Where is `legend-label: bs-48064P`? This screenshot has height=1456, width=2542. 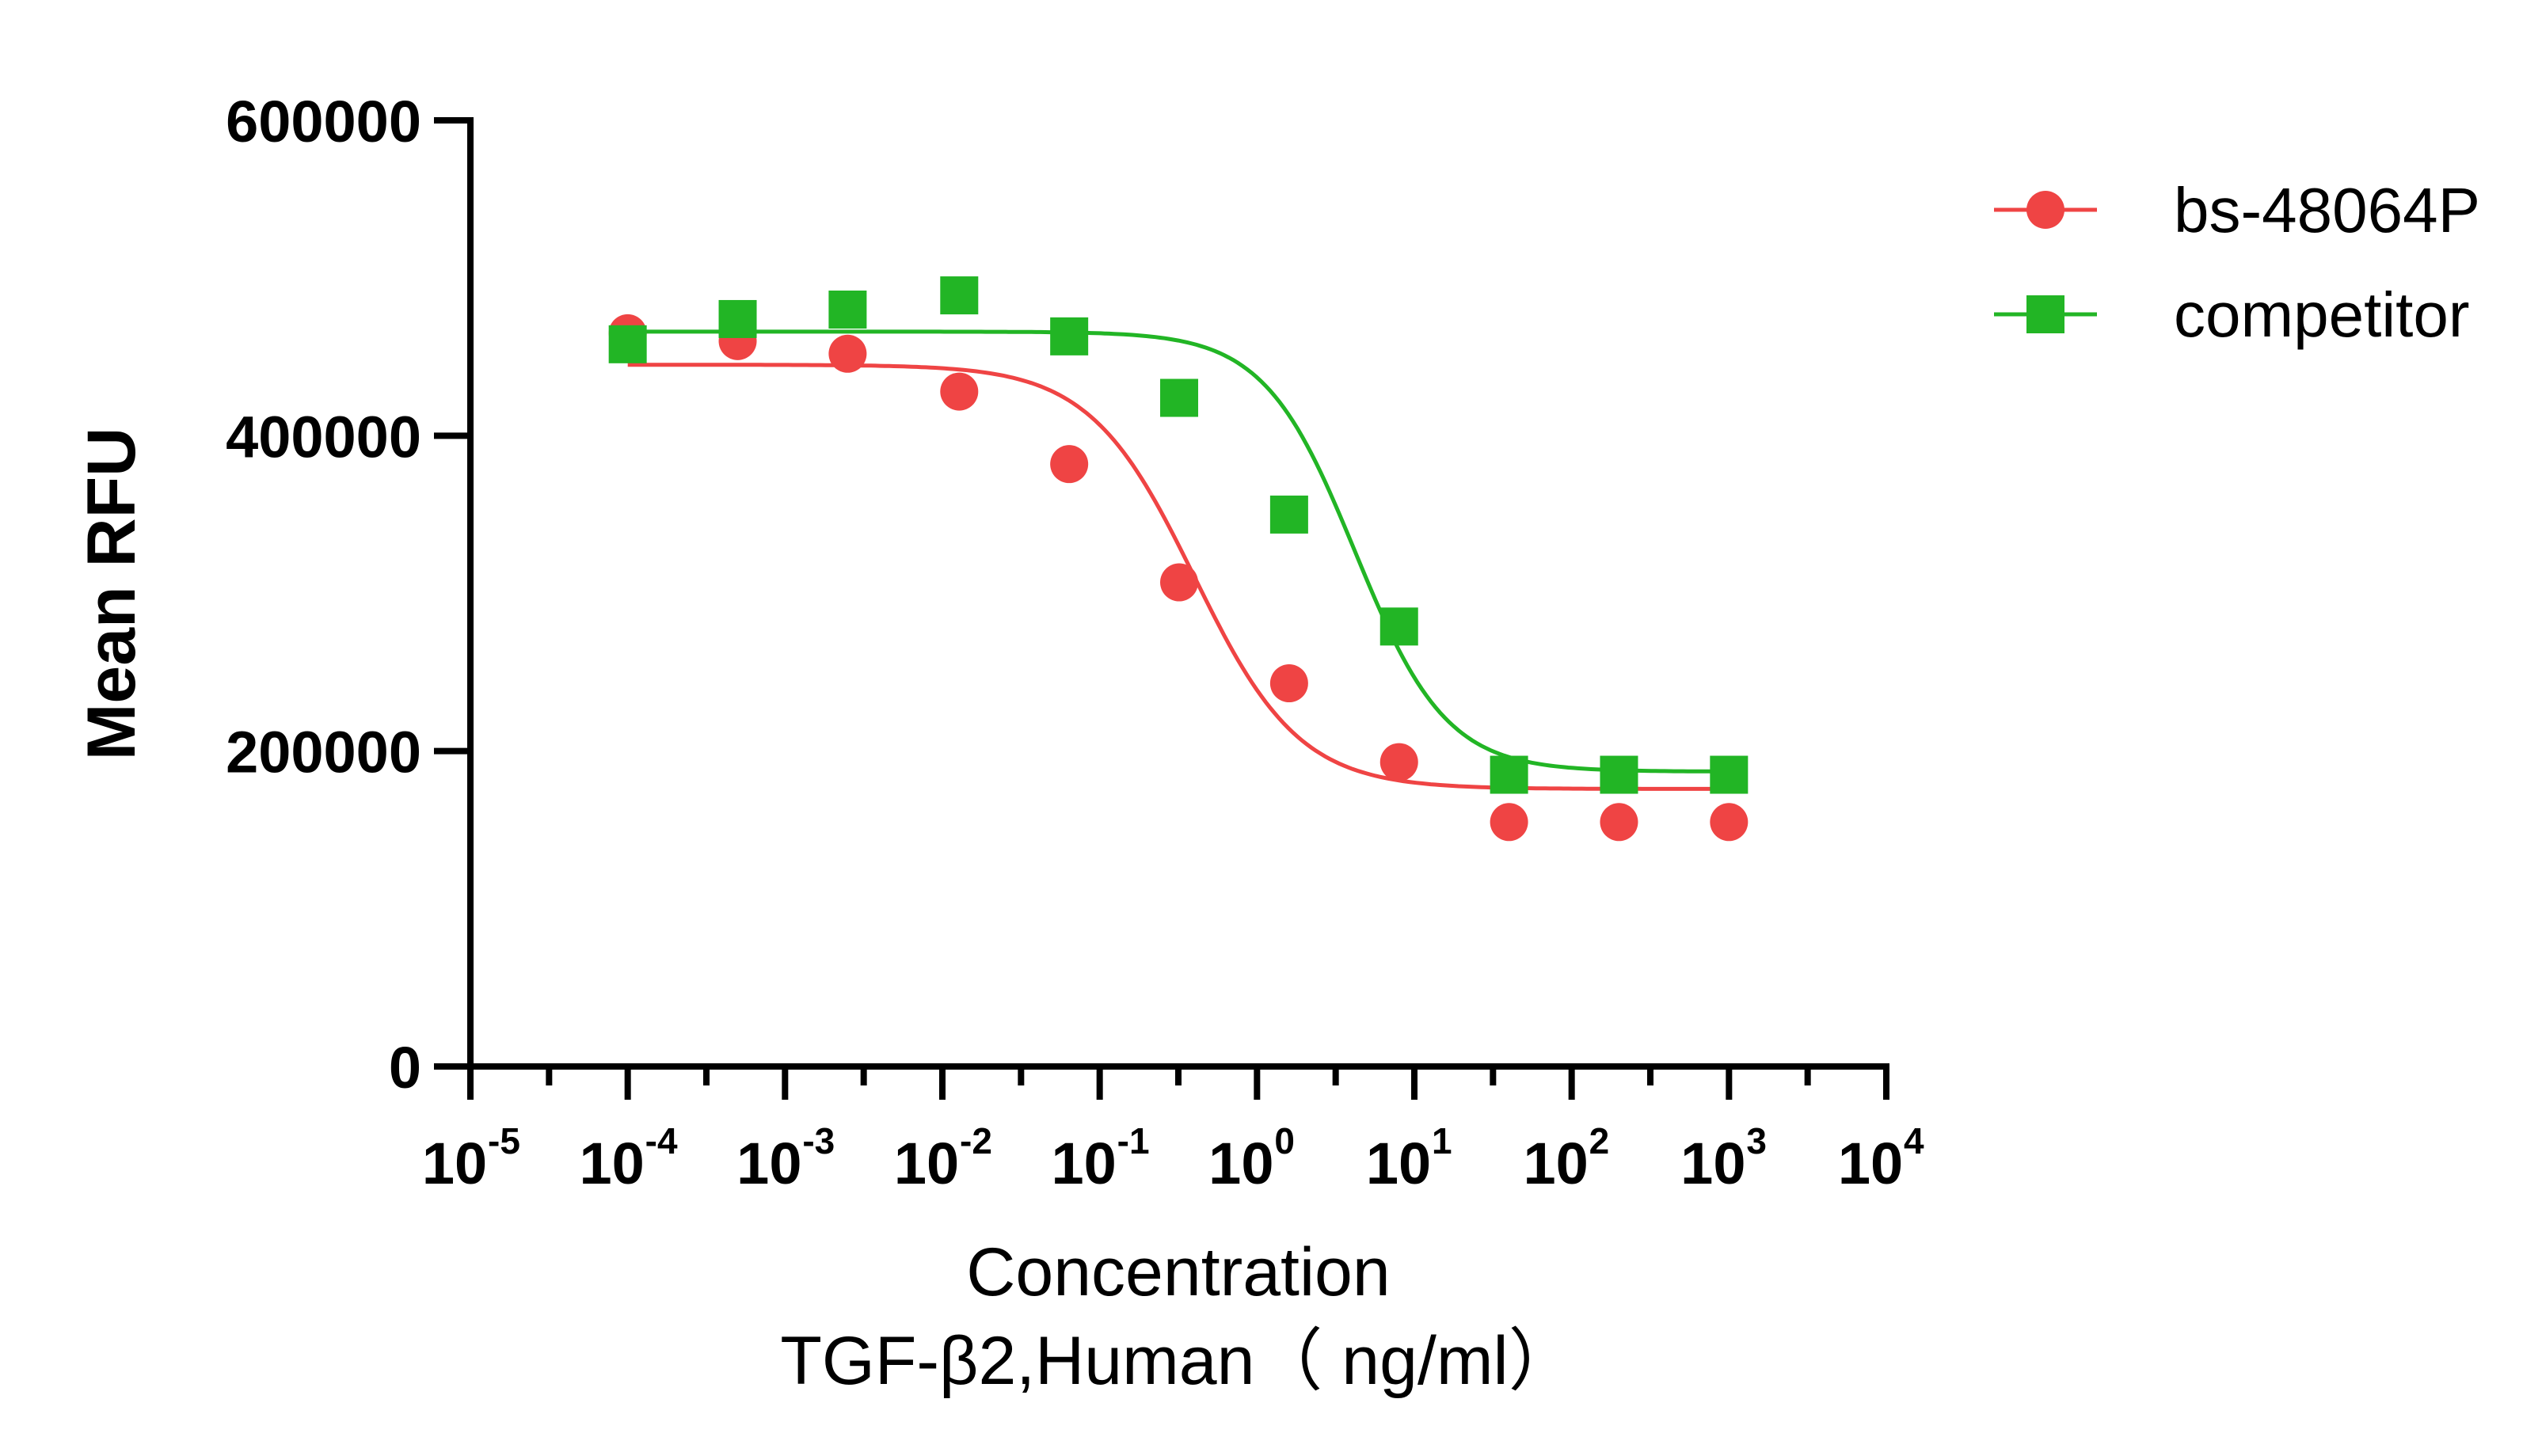 legend-label: bs-48064P is located at coordinates (2327, 210).